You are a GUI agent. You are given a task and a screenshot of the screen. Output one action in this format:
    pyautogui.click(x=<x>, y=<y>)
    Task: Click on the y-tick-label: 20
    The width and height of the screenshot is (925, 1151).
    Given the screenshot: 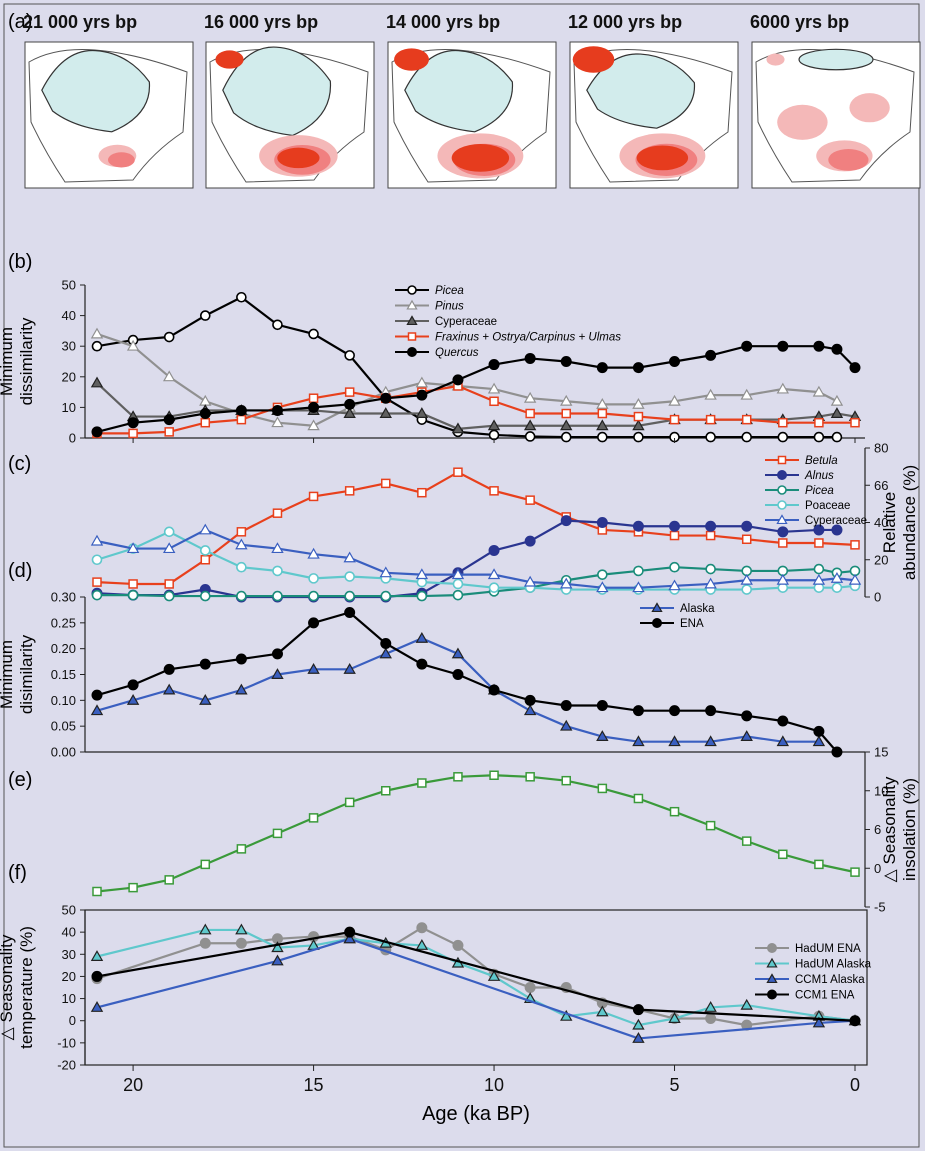 What is the action you would take?
    pyautogui.click(x=881, y=559)
    